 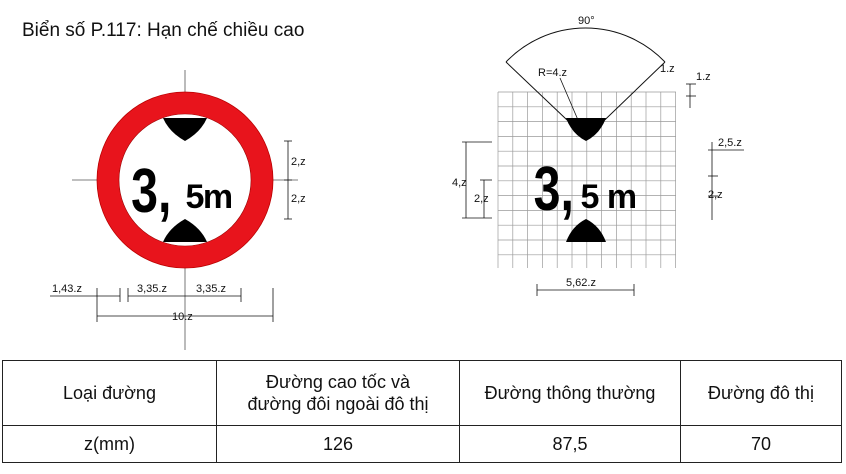 What do you see at coordinates (109, 393) in the screenshot?
I see `header-road-type: Loại đường` at bounding box center [109, 393].